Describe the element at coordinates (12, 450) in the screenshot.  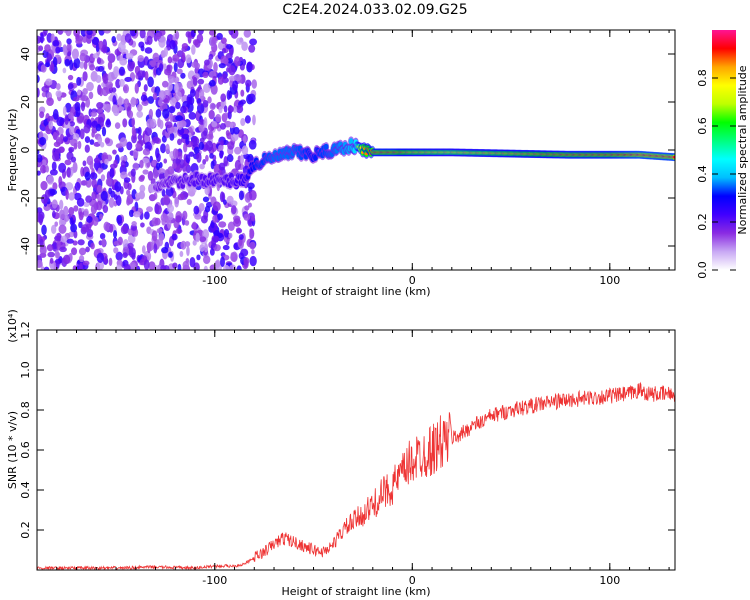
I see `snr-y-axis-label: SNR (10 * v/v)` at that location.